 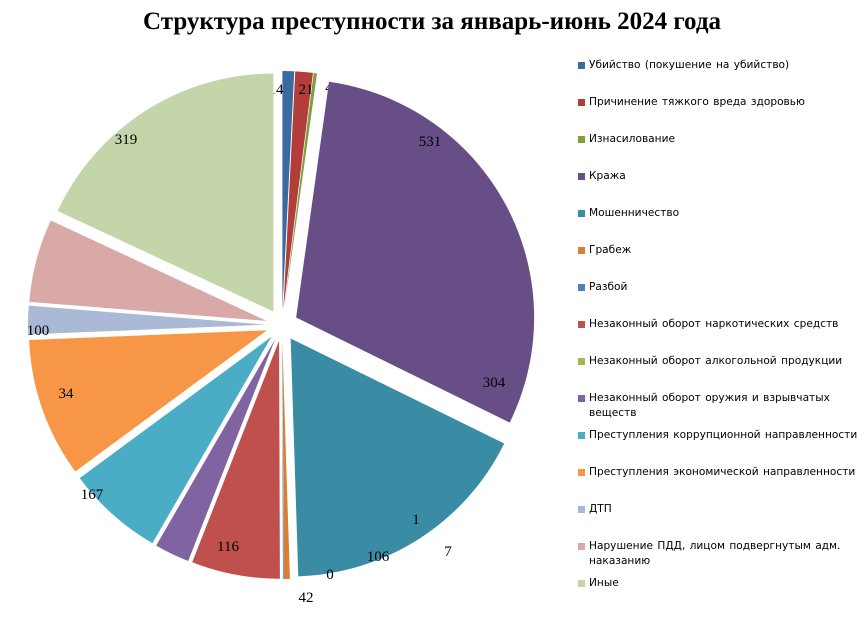 What do you see at coordinates (92, 495) in the screenshot?
I see `data-label-12: 167` at bounding box center [92, 495].